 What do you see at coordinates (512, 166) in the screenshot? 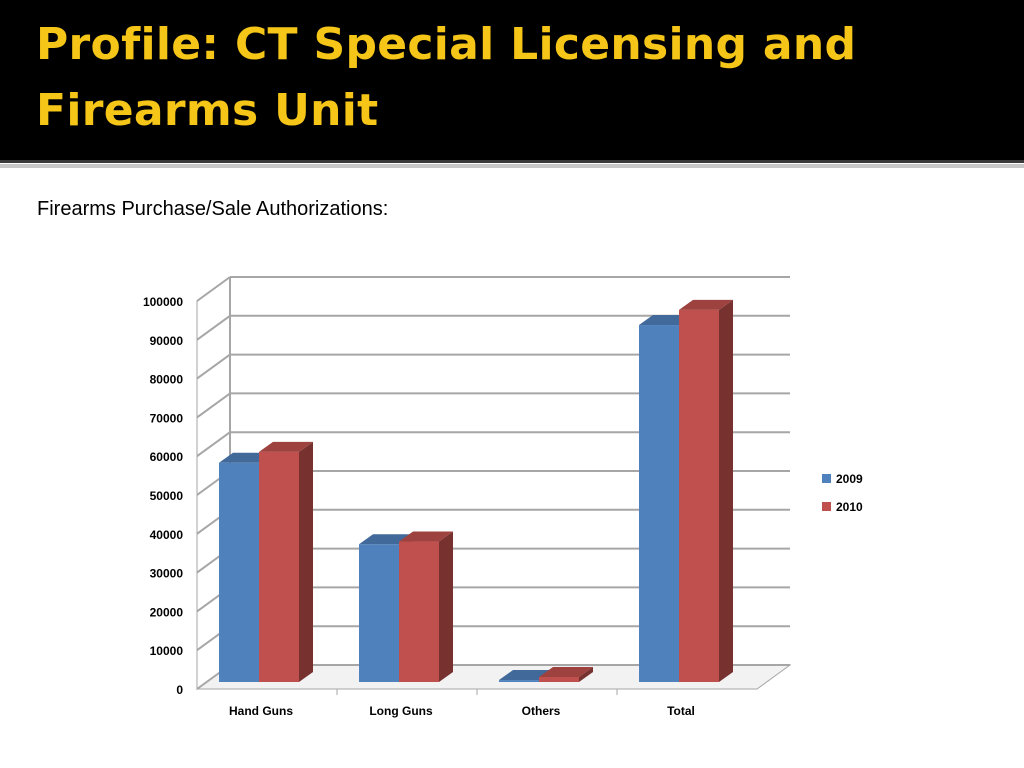
I see `title-divider-light` at bounding box center [512, 166].